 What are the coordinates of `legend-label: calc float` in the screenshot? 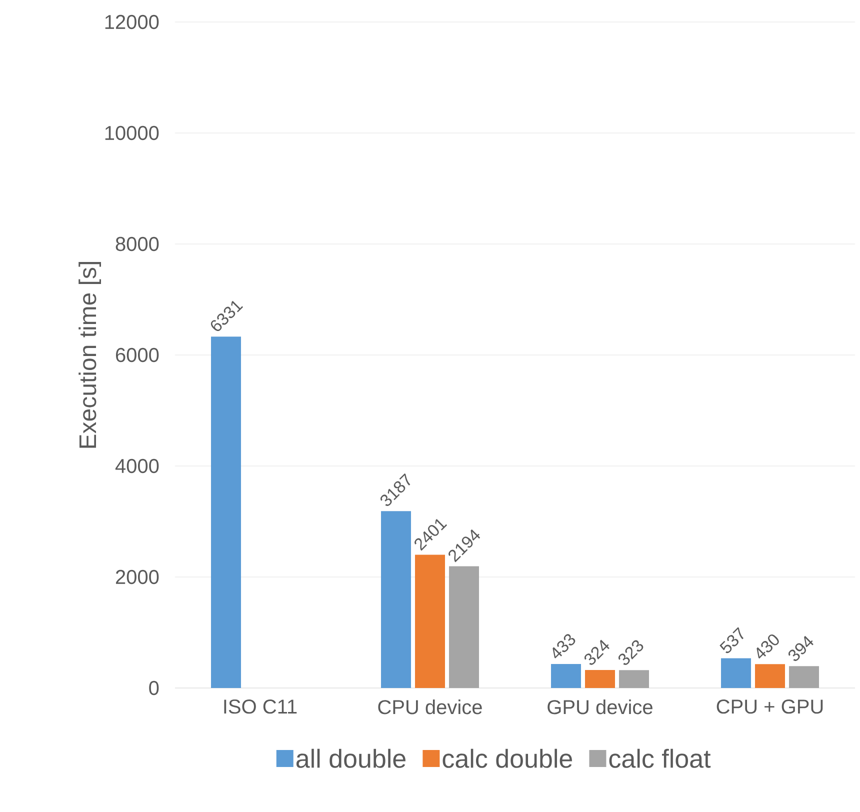 It's located at (660, 758).